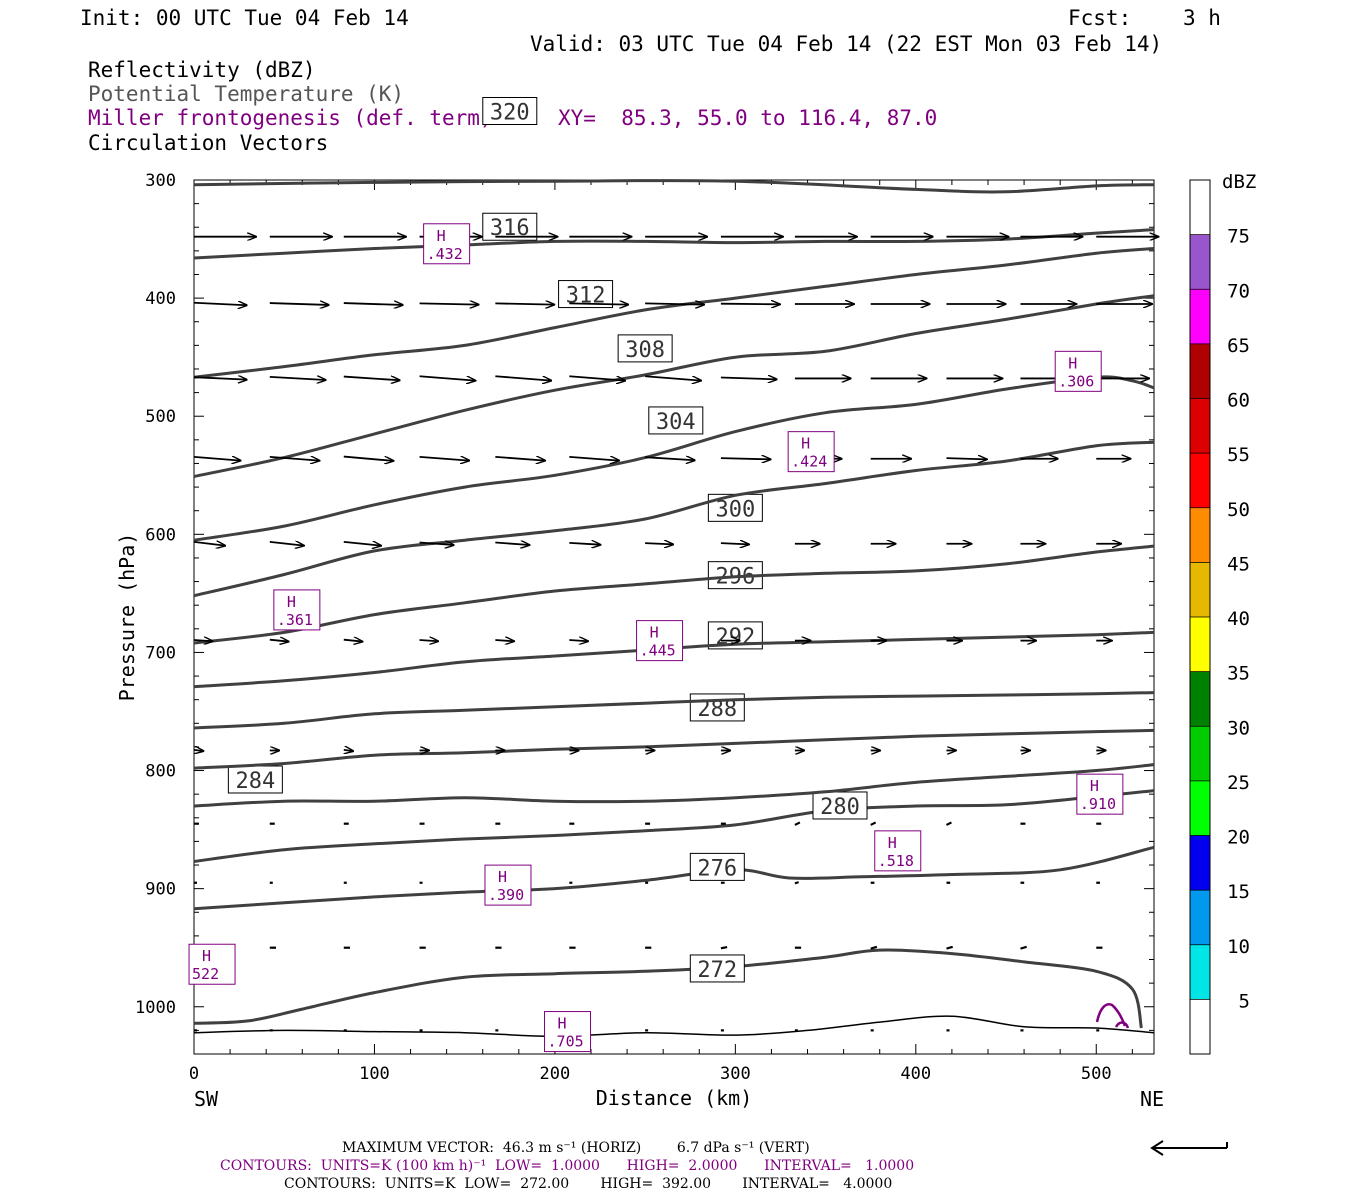  What do you see at coordinates (840, 807) in the screenshot?
I see `theta-label: 280` at bounding box center [840, 807].